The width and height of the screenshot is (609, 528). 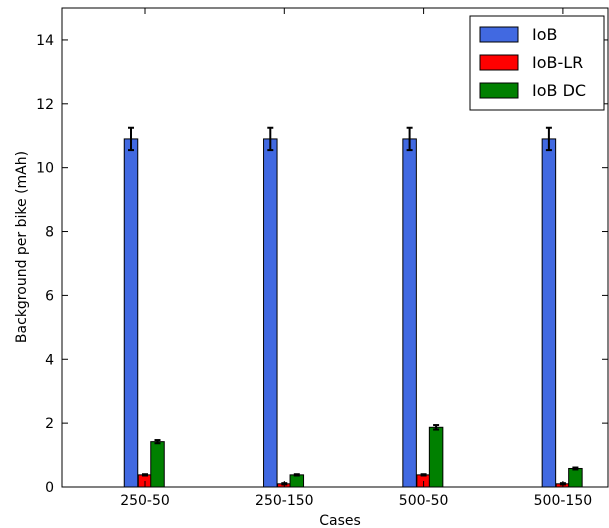 I want to click on legend-label: IoB-LR, so click(x=557, y=62).